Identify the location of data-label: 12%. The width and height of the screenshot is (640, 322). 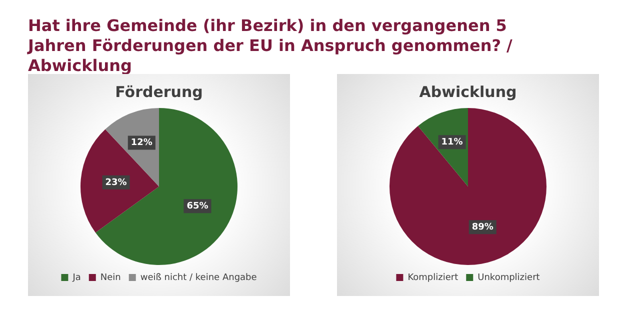
(141, 143).